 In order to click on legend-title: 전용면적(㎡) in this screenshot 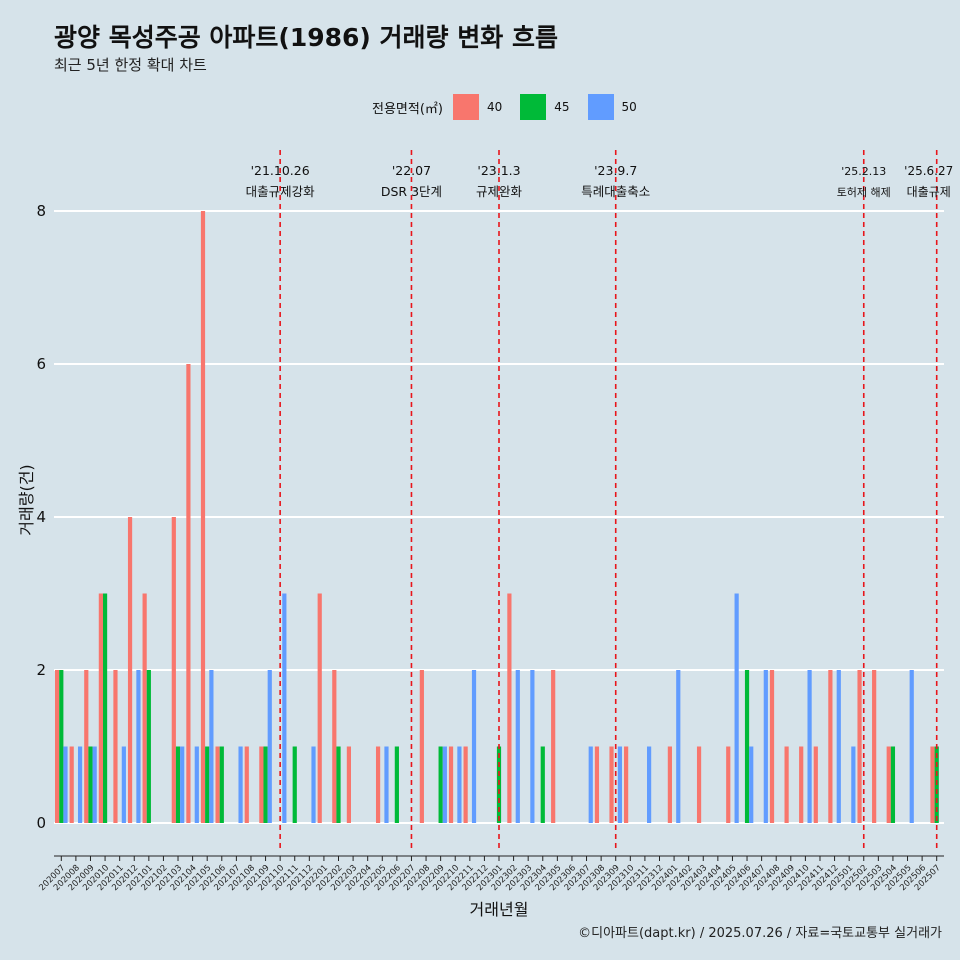, I will do `click(407, 109)`.